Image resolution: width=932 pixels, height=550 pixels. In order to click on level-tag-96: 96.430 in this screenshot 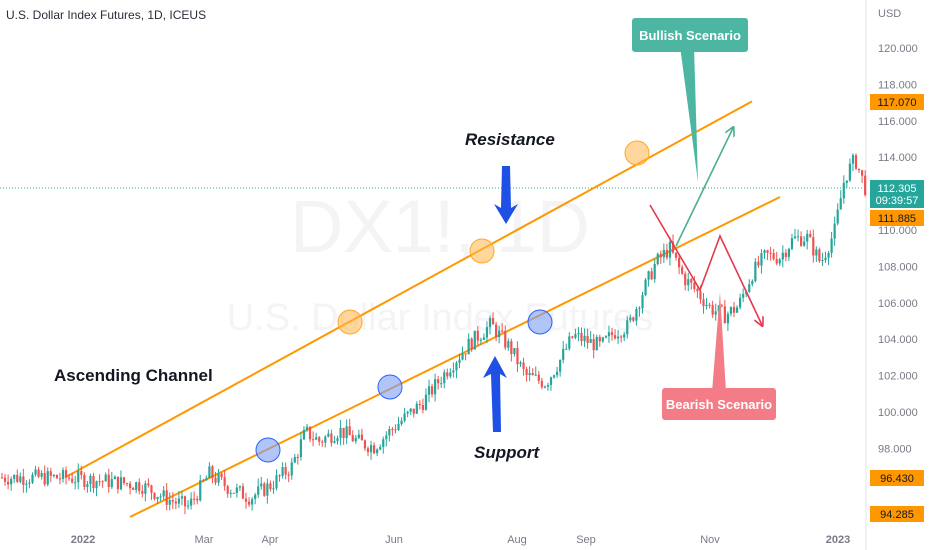, I will do `click(897, 478)`.